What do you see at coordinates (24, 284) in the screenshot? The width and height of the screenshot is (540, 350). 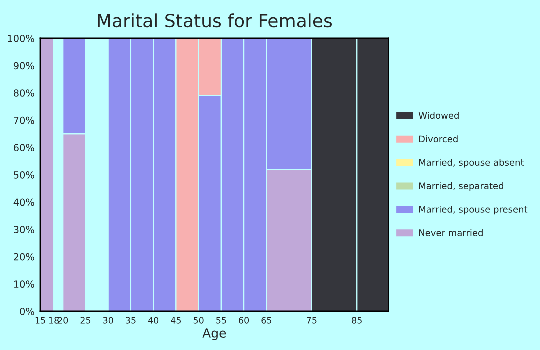 I see `y-tick-label: 10%` at bounding box center [24, 284].